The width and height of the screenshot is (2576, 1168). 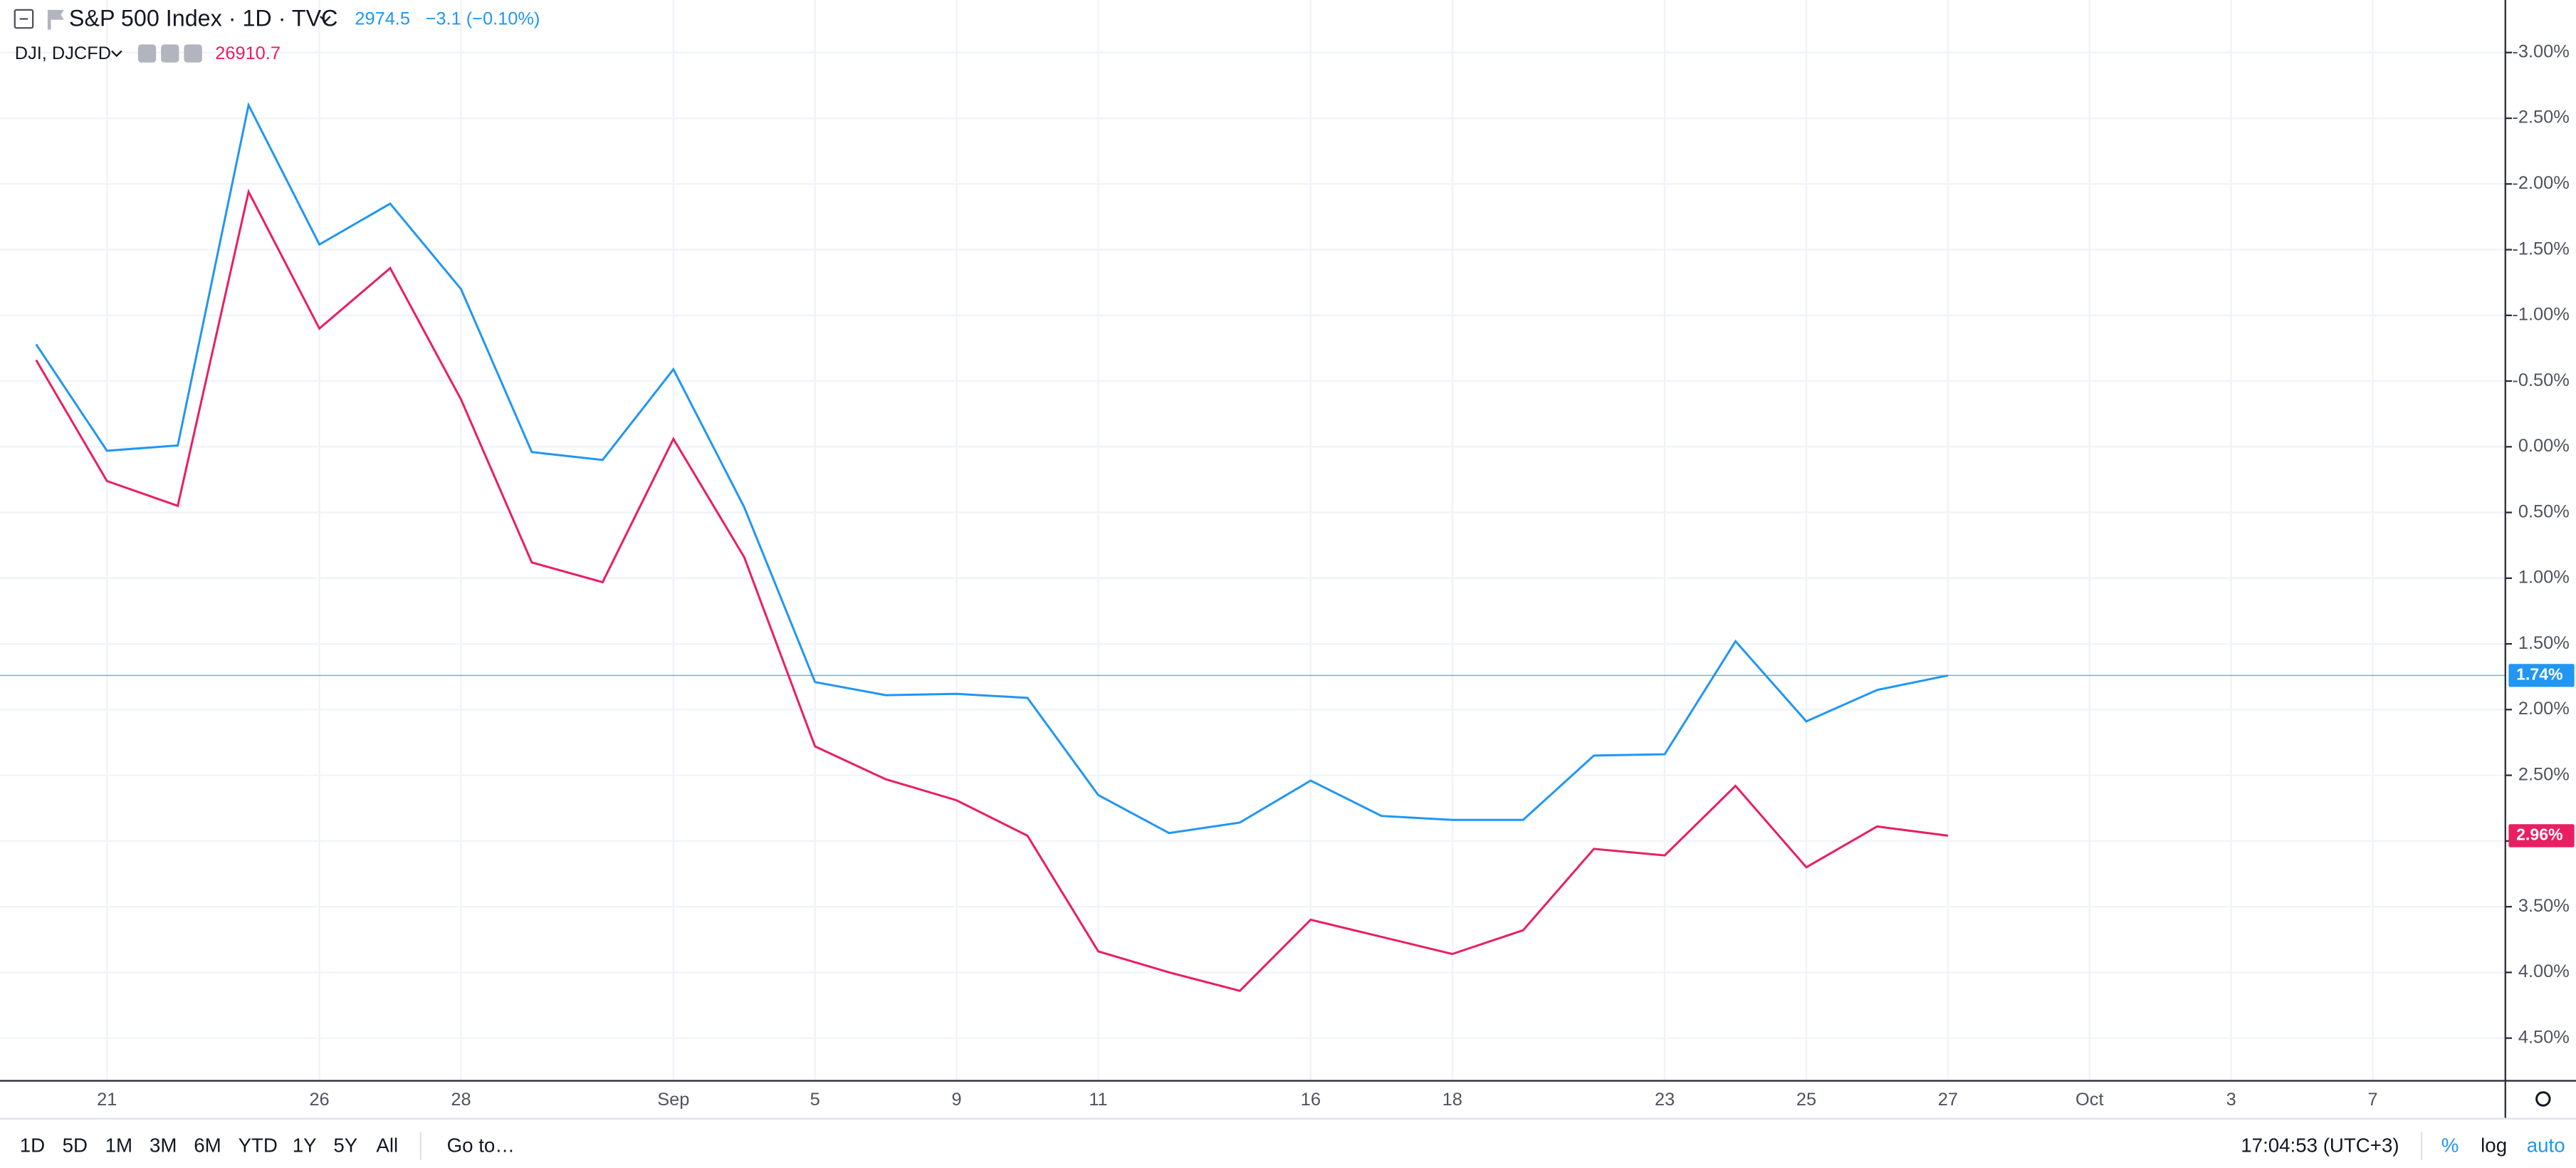 I want to click on collapse-icon, so click(x=24, y=19).